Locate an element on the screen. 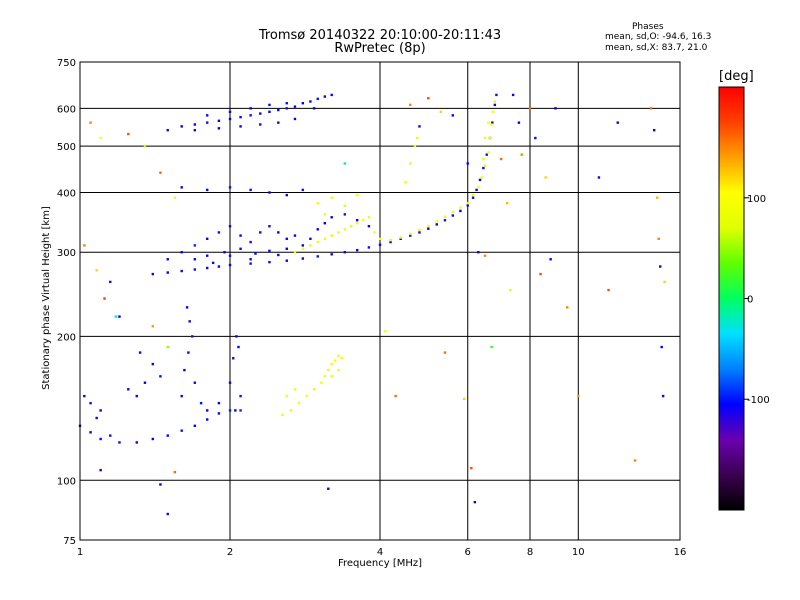 Image resolution: width=800 pixels, height=600 pixels. phases-x-stats: mean, sd,X: 83.7, 21.0 is located at coordinates (656, 48).